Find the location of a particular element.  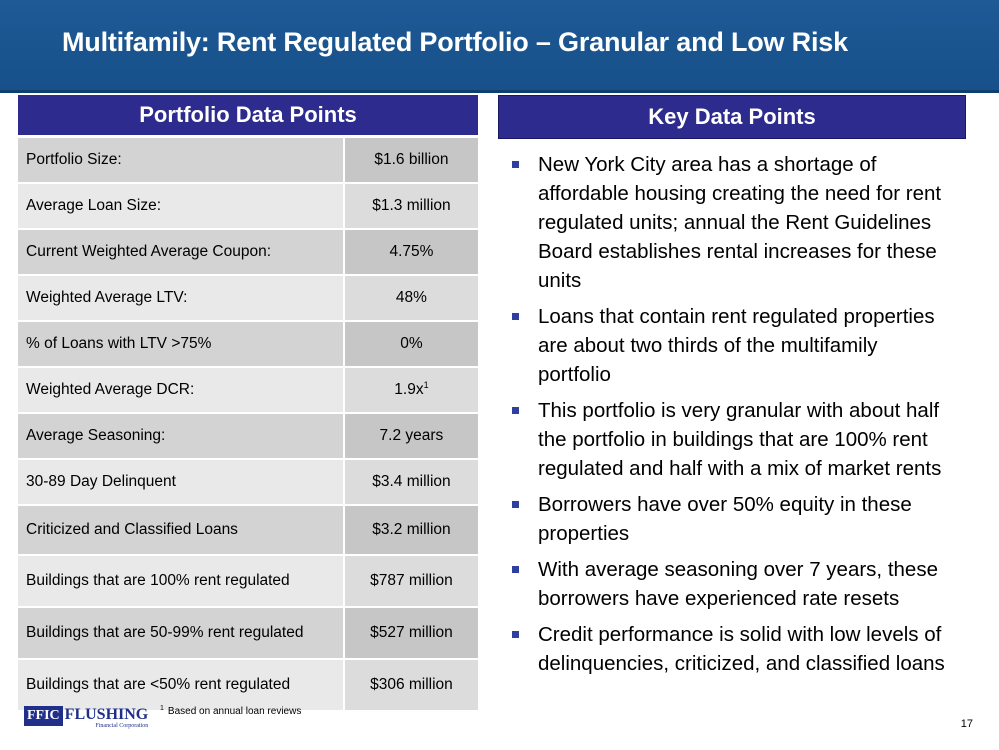

logo-name: FLUSHING is located at coordinates (106, 714).